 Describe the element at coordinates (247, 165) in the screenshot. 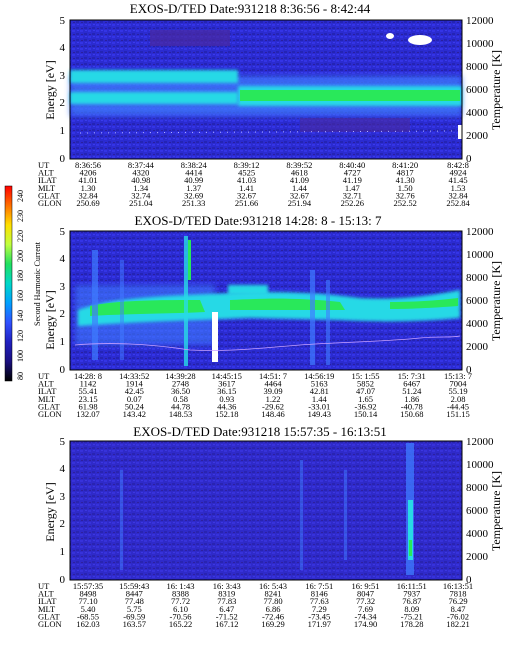

I see `ephemeris-value: 8:39:12` at that location.